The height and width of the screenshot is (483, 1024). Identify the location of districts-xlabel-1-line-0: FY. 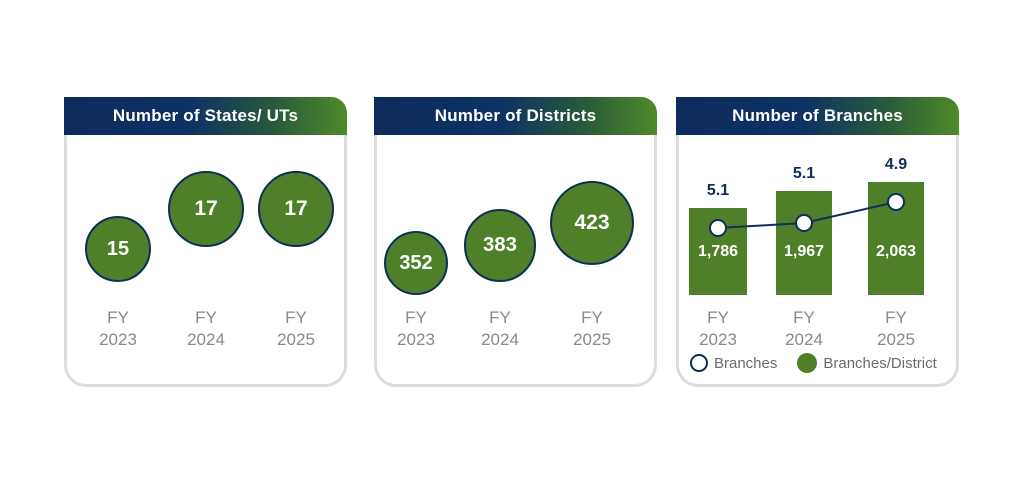
(500, 317).